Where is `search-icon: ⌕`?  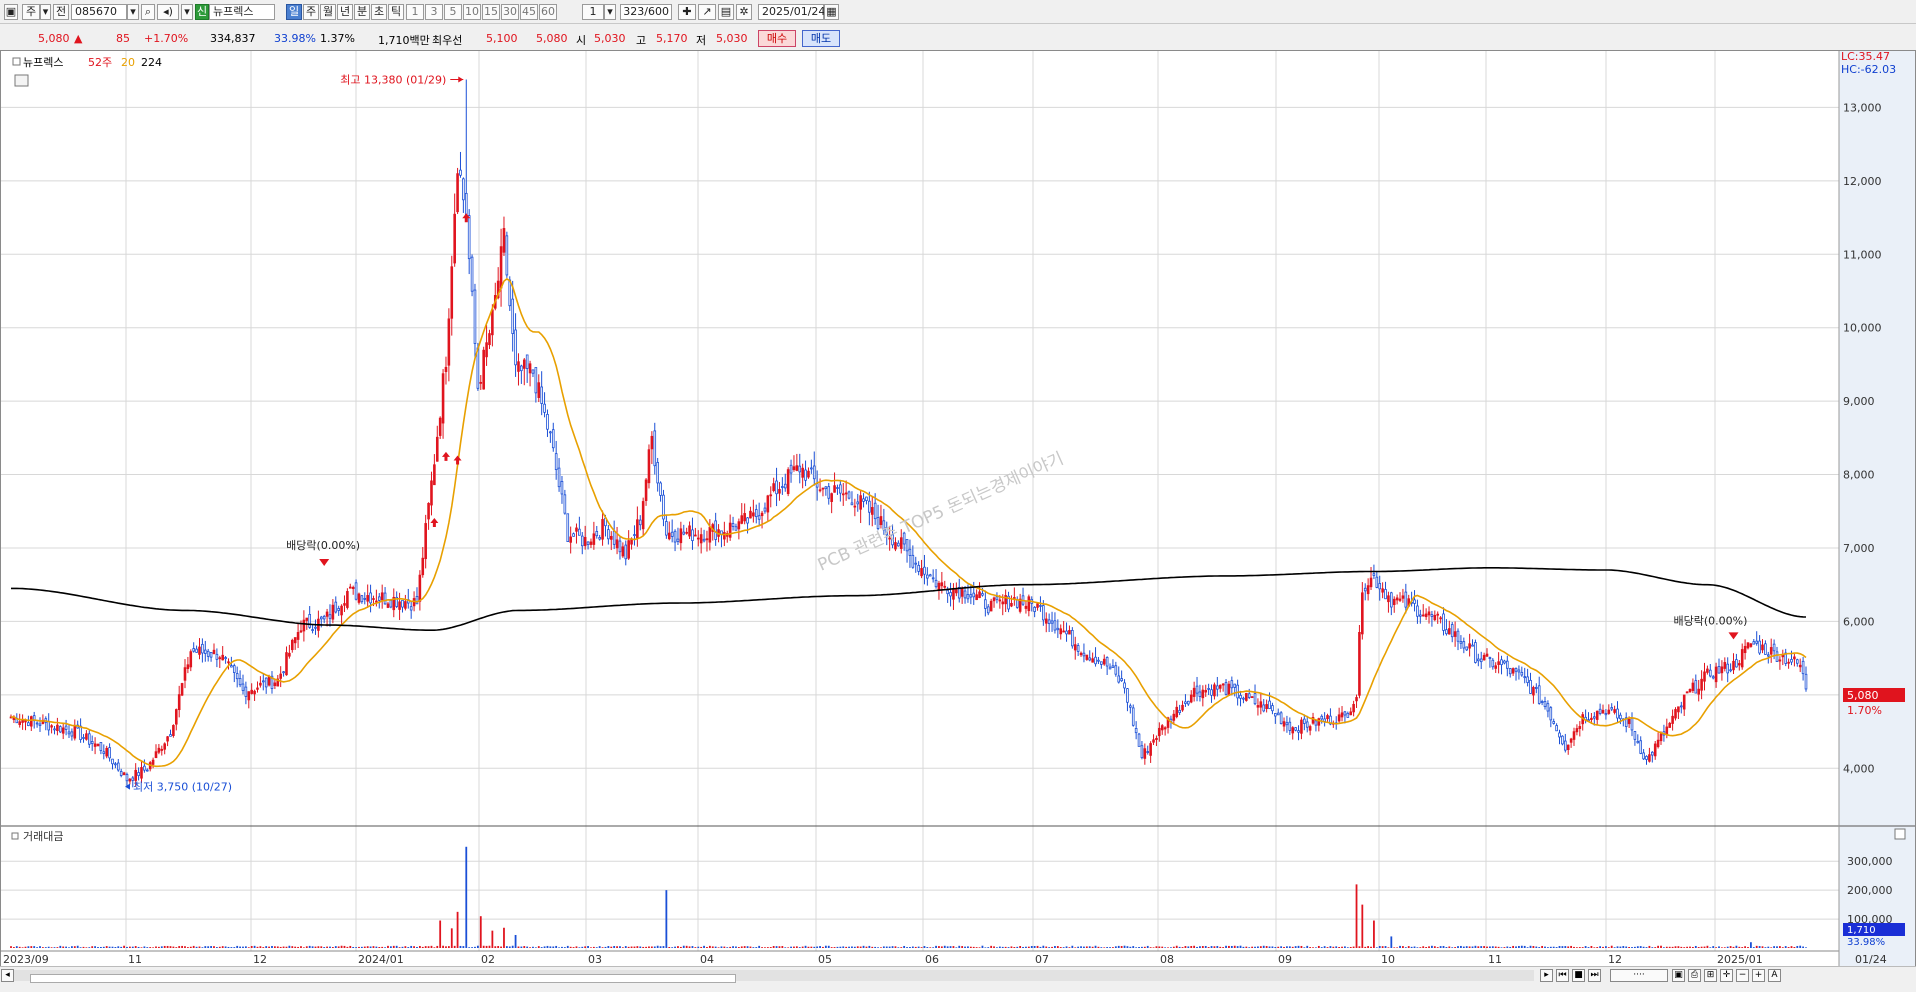 search-icon: ⌕ is located at coordinates (148, 12).